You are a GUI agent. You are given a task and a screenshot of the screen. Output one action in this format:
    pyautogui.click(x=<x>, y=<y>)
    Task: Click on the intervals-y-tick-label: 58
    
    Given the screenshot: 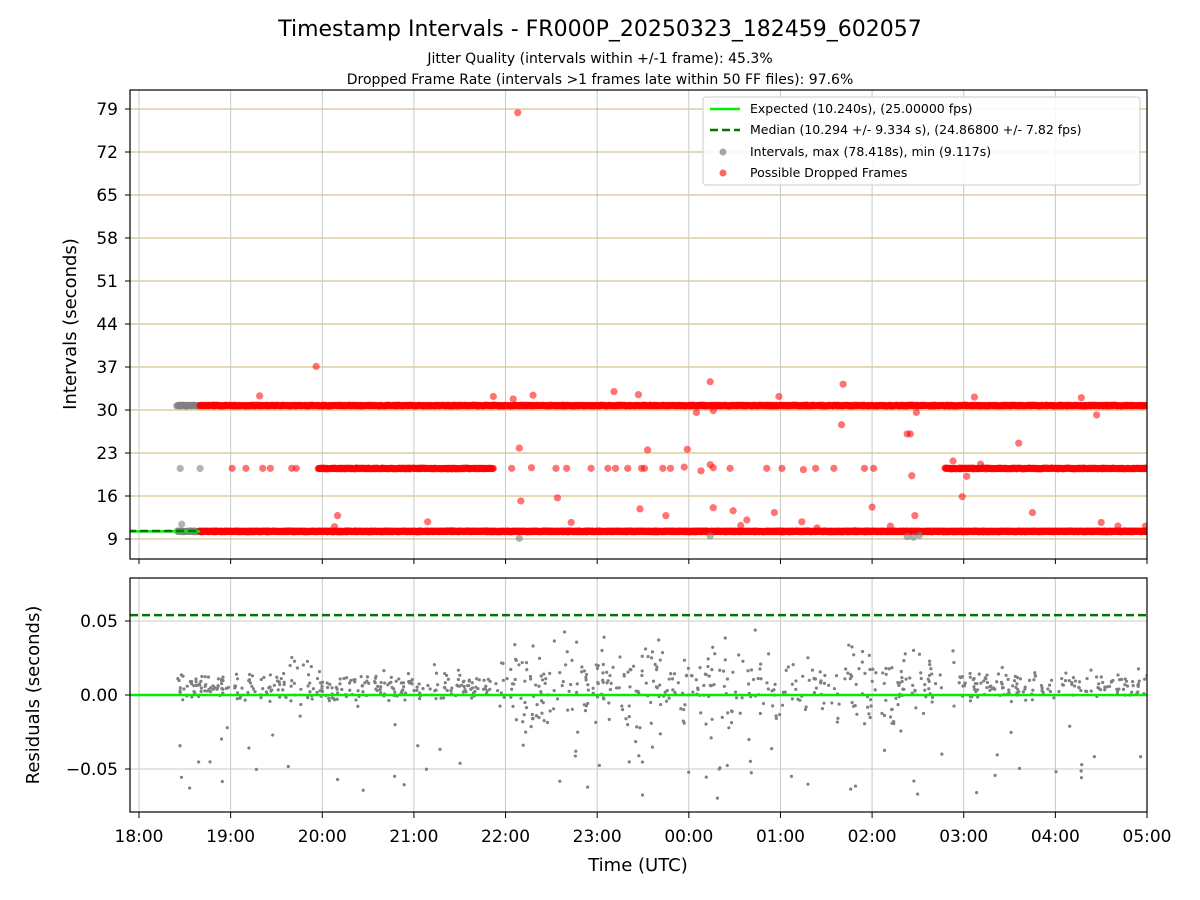 What is the action you would take?
    pyautogui.click(x=107, y=239)
    